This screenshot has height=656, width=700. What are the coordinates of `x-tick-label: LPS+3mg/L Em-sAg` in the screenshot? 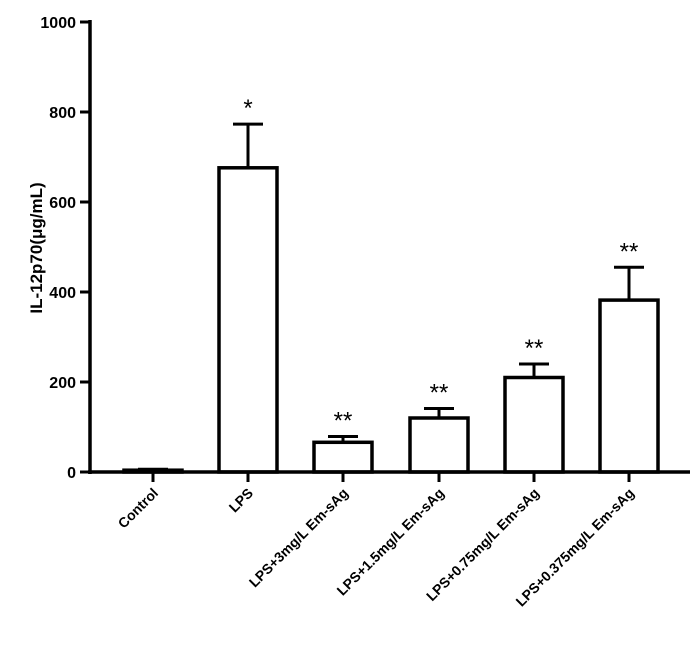 It's located at (298, 537).